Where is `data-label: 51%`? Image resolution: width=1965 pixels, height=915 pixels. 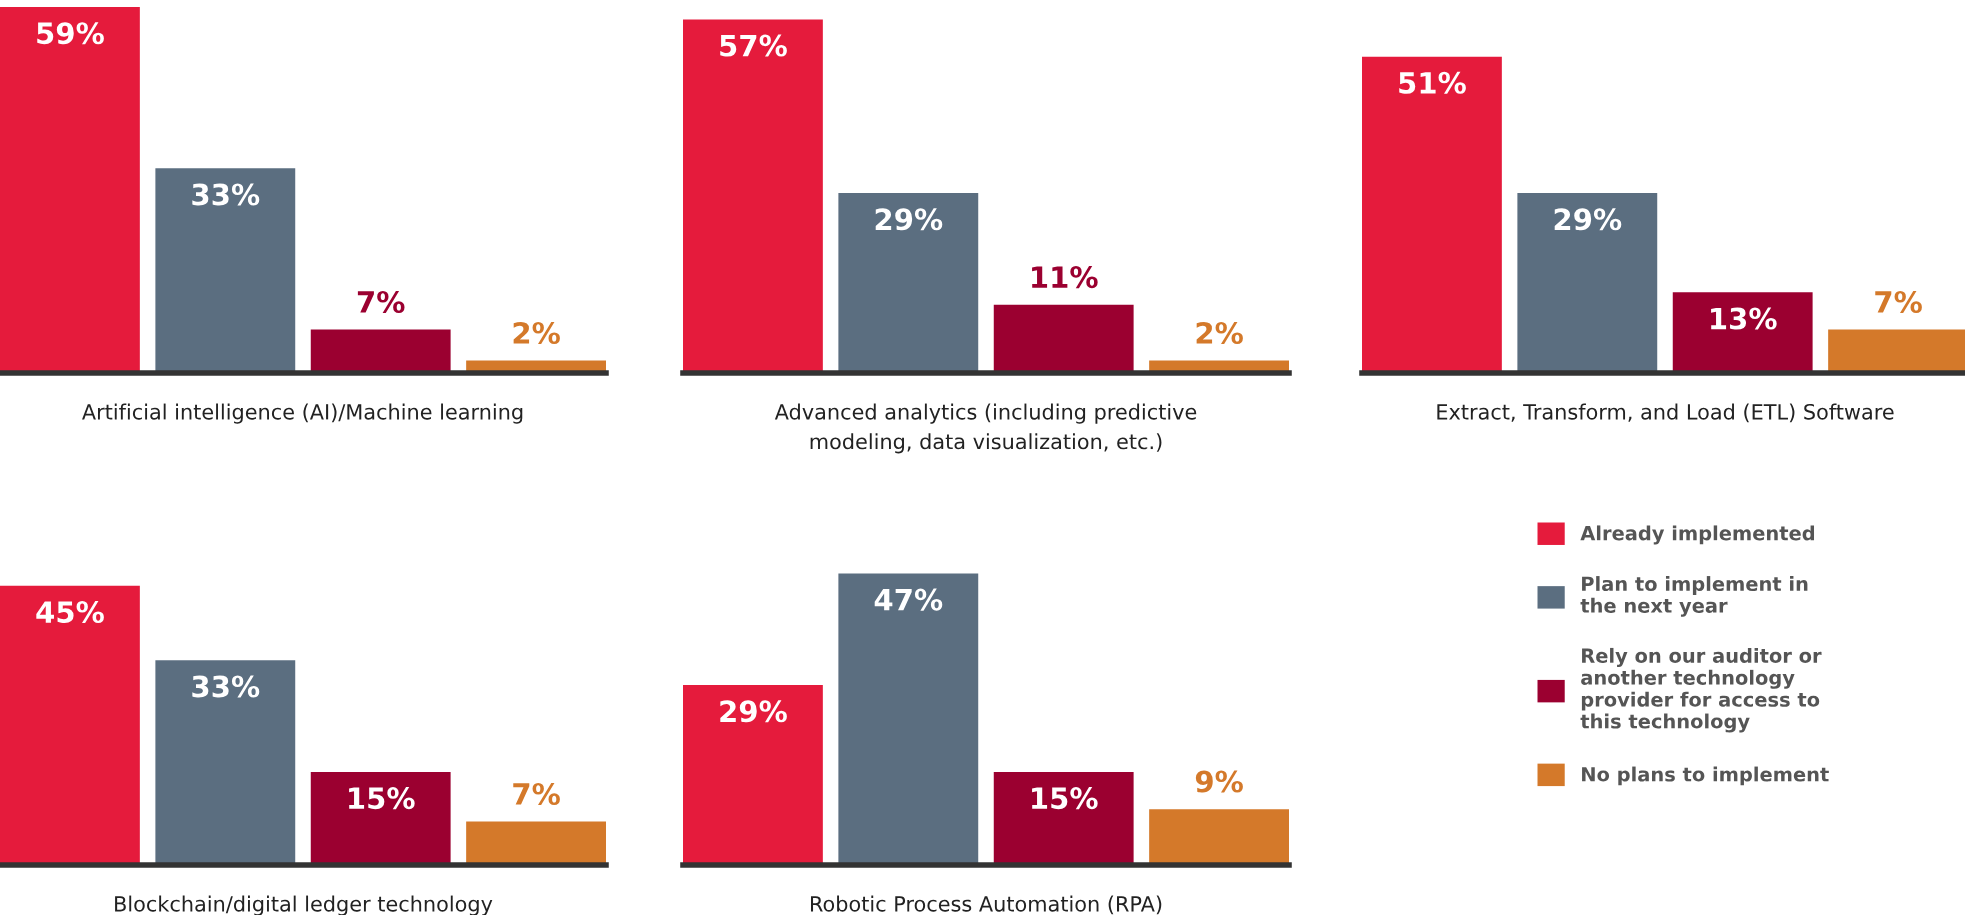 data-label: 51% is located at coordinates (1432, 82).